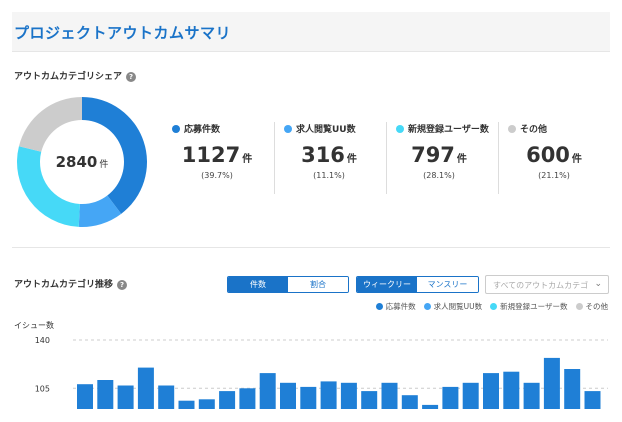 The height and width of the screenshot is (422, 622). What do you see at coordinates (323, 155) in the screenshot?
I see `stat-value: 316` at bounding box center [323, 155].